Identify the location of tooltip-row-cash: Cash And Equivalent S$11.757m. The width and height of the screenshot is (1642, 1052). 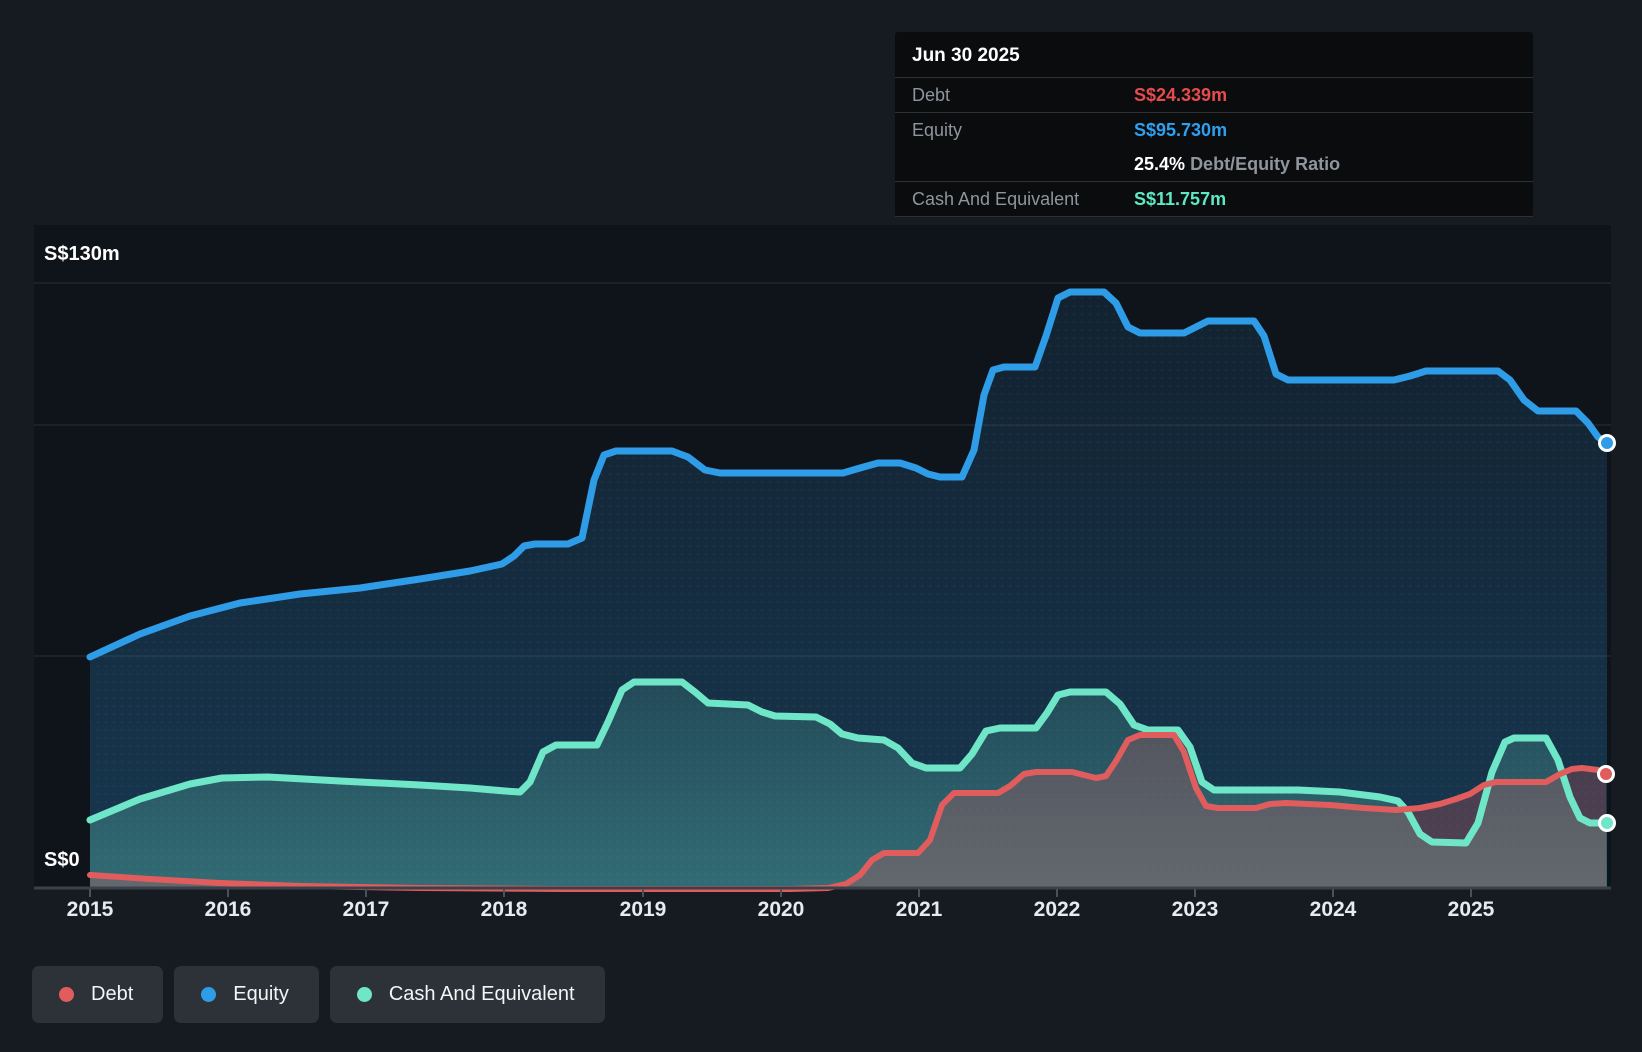
(1214, 199).